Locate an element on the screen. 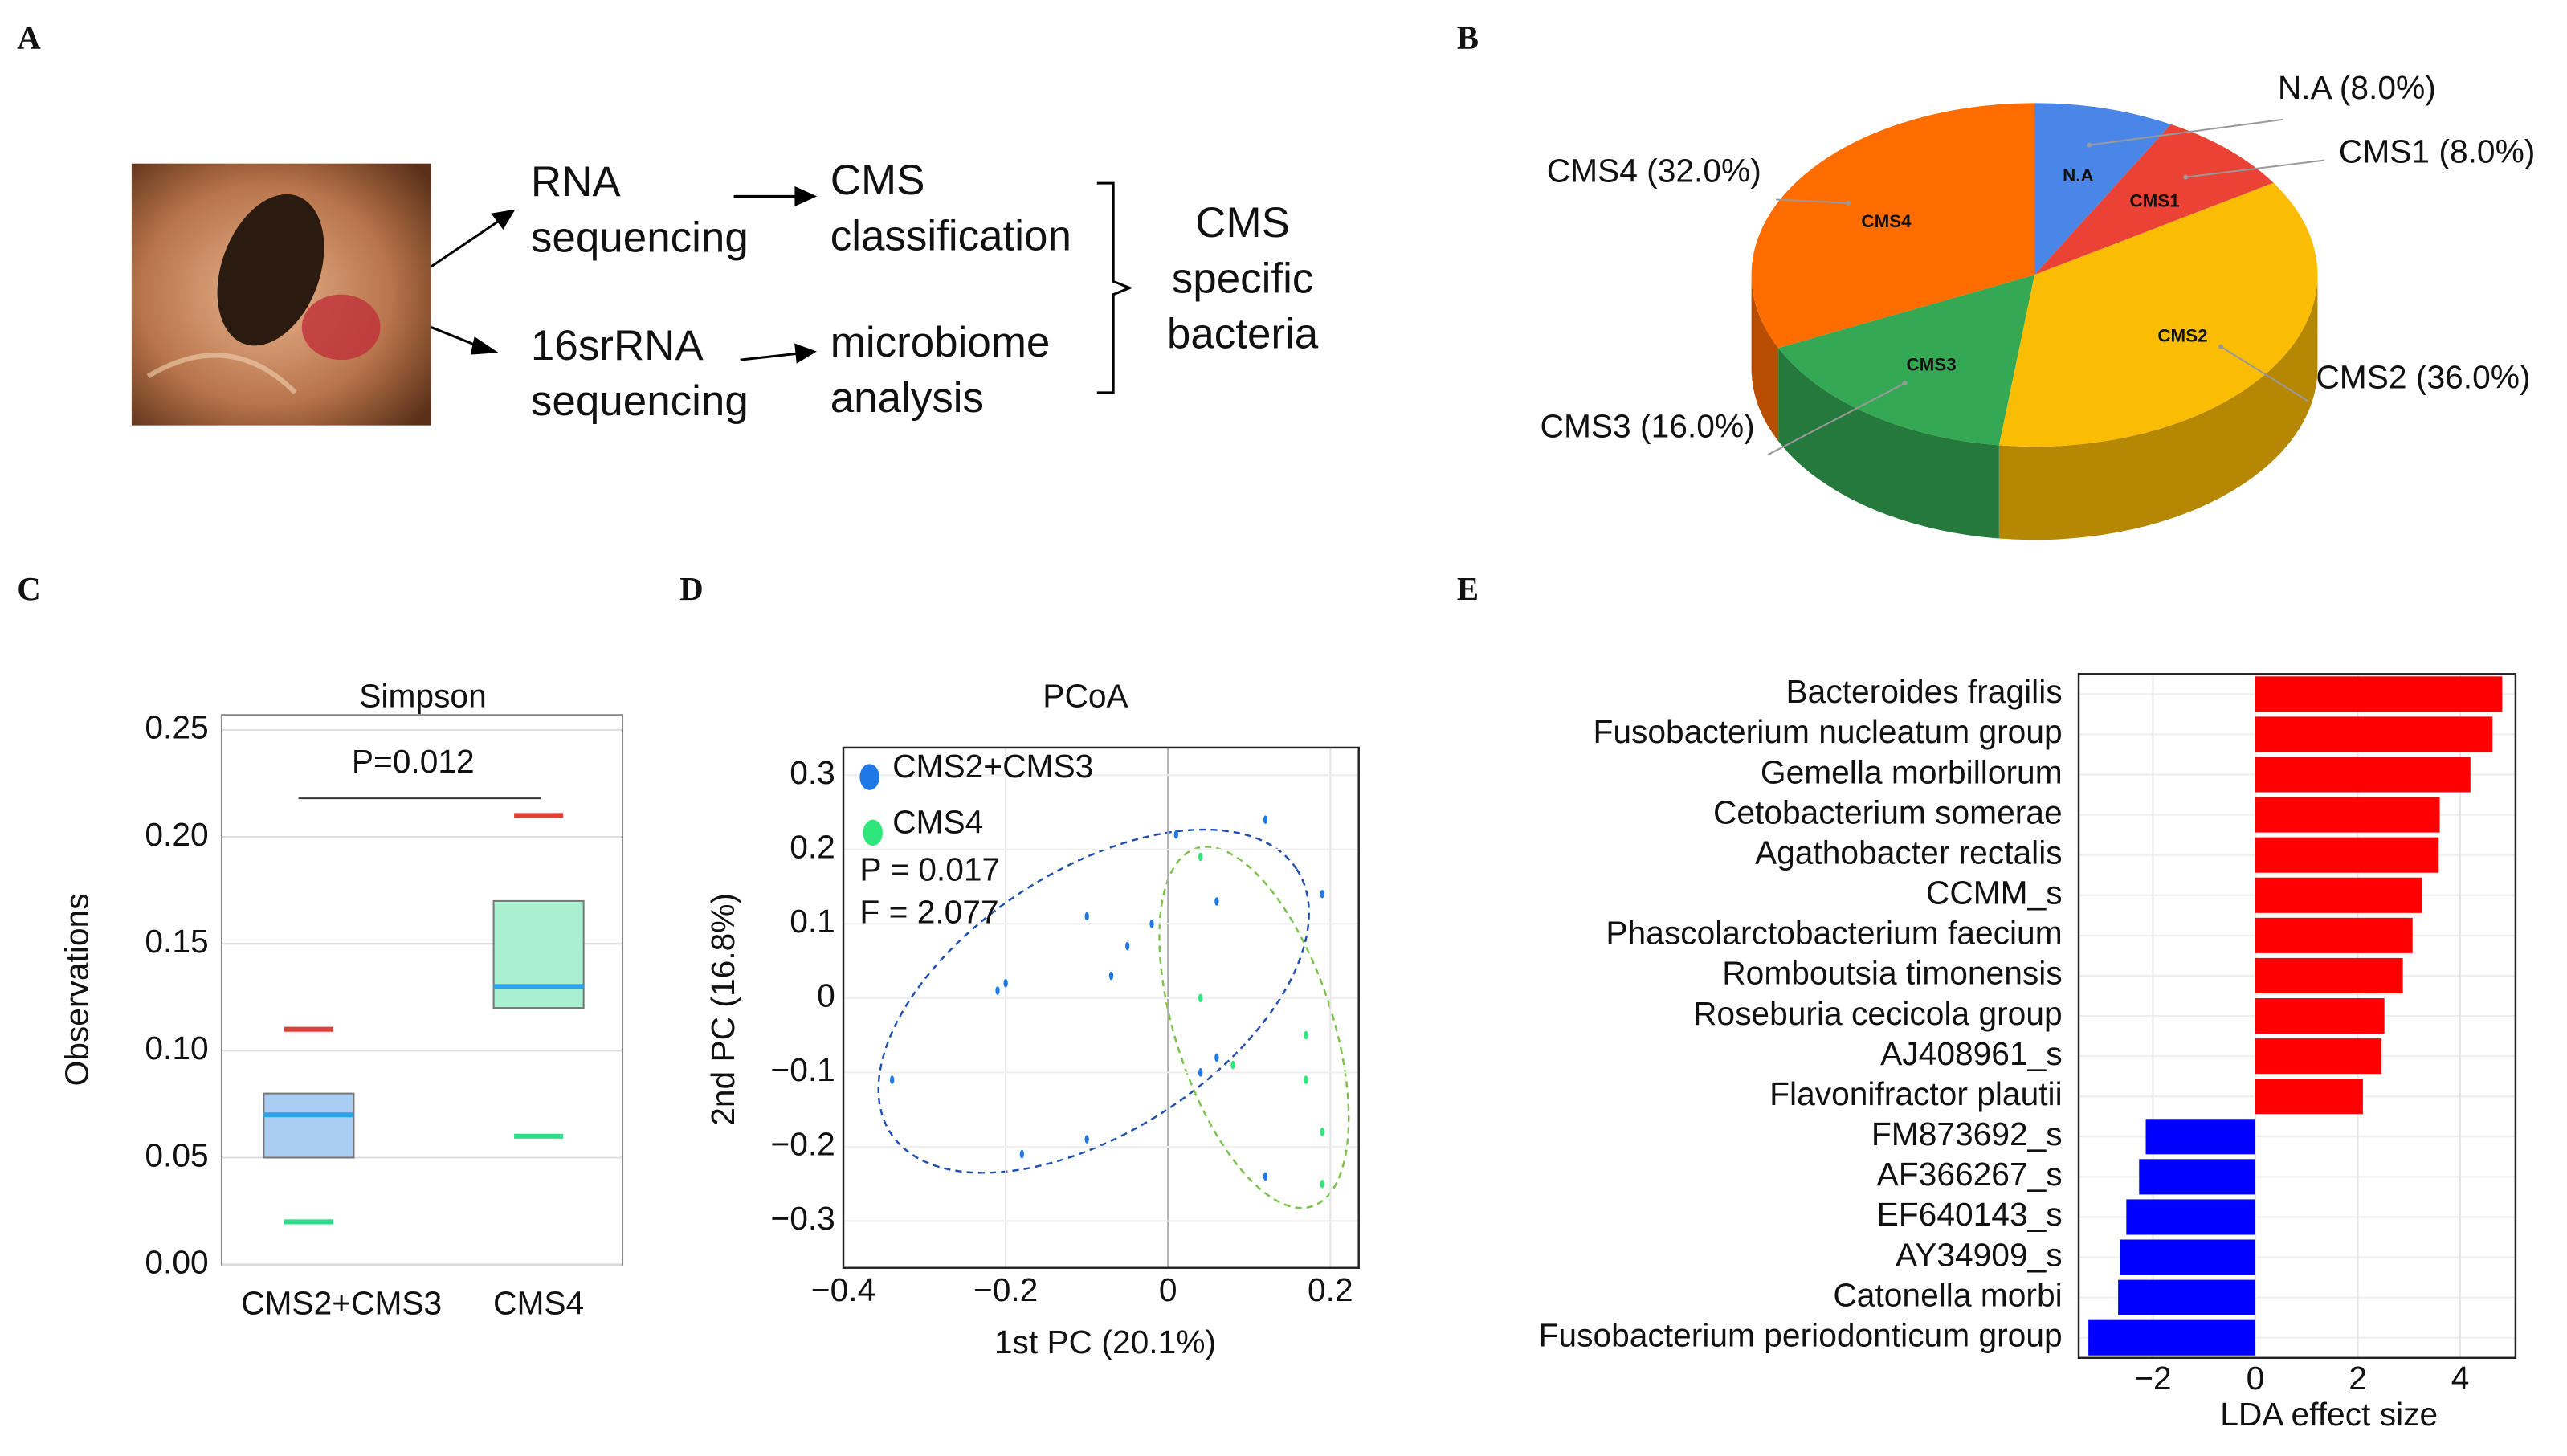 This screenshot has height=1456, width=2567. y-tick-label: AF366267_s is located at coordinates (1970, 1174).